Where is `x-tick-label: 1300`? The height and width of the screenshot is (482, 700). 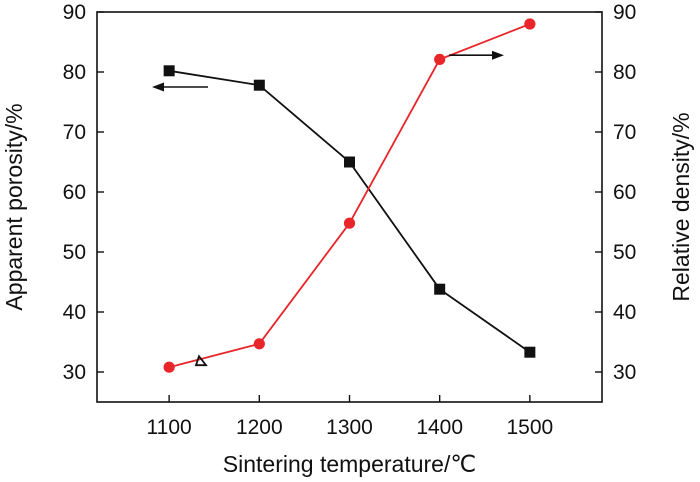 x-tick-label: 1300 is located at coordinates (349, 427).